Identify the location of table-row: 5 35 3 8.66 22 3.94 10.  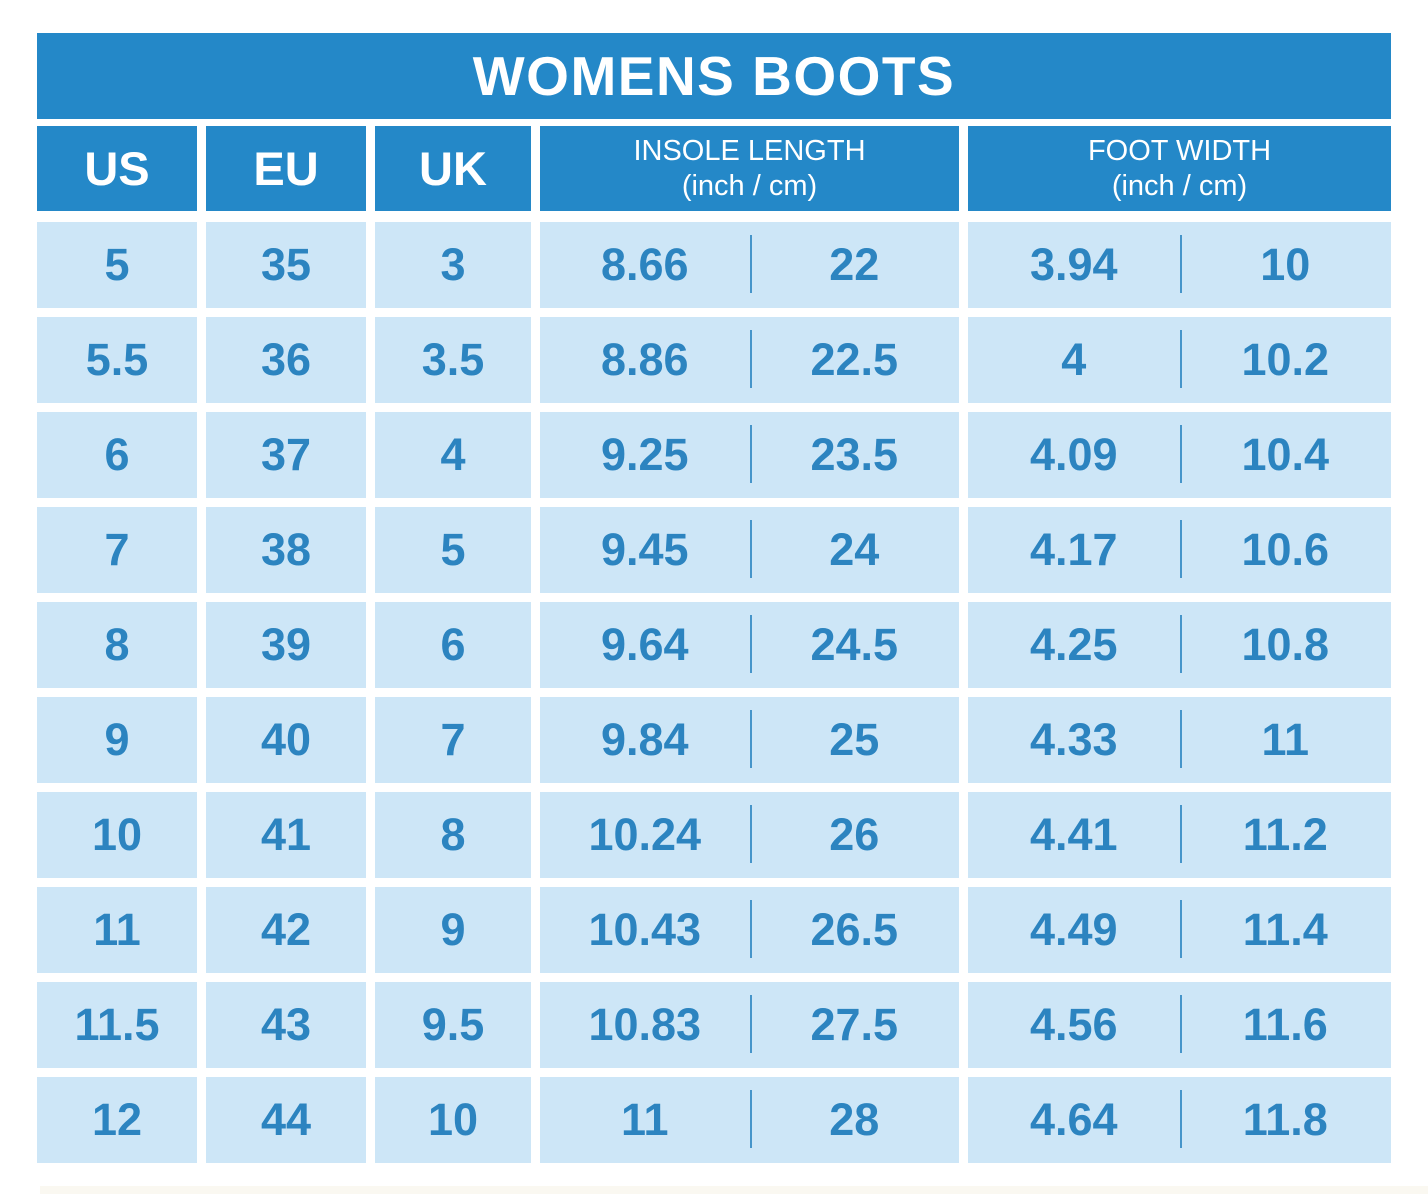
(714, 265).